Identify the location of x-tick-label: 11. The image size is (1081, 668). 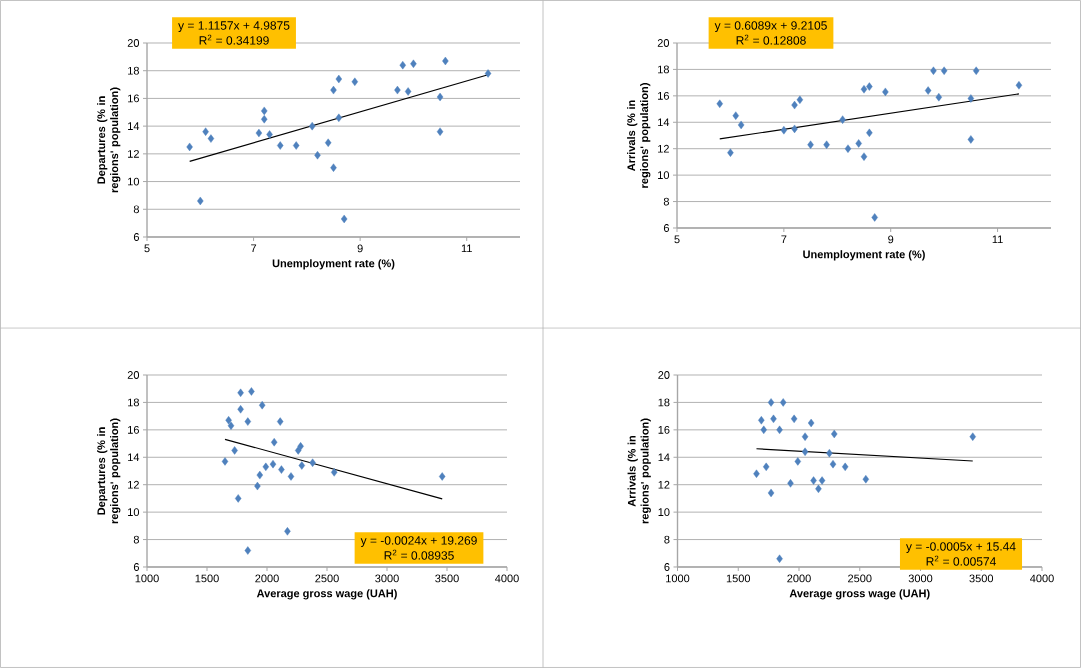
(466, 248).